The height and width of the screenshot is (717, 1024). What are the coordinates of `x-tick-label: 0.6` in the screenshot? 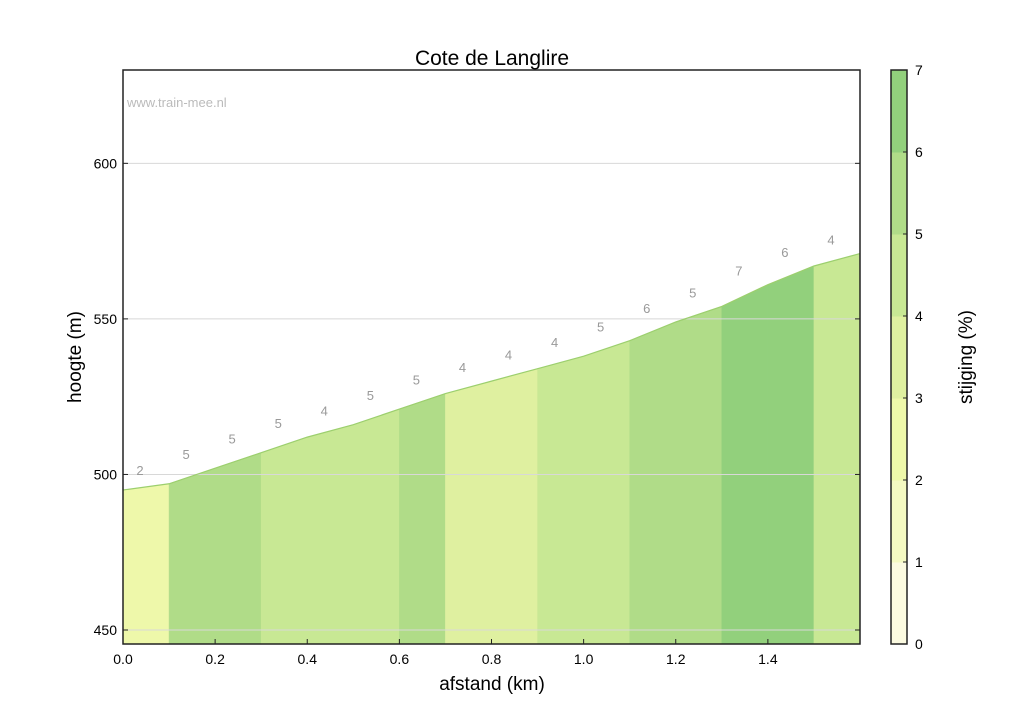 It's located at (400, 659).